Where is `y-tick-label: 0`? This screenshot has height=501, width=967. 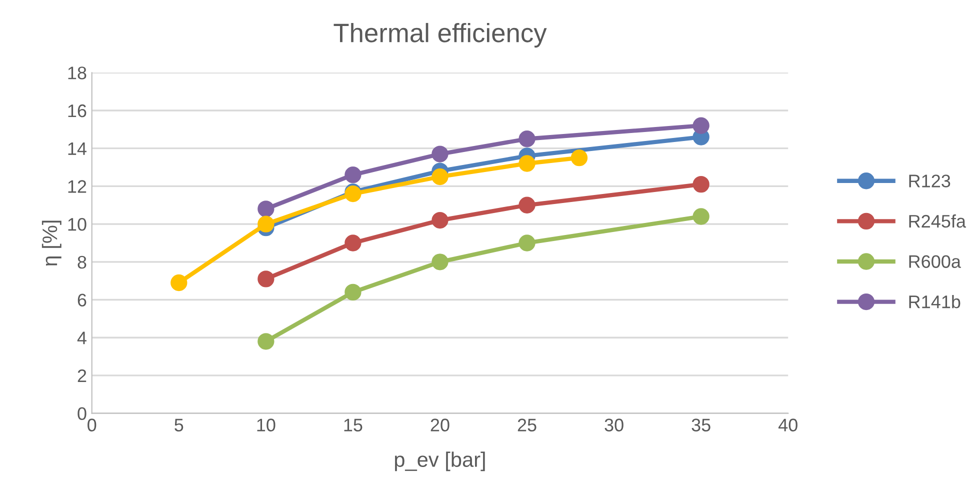 y-tick-label: 0 is located at coordinates (82, 413).